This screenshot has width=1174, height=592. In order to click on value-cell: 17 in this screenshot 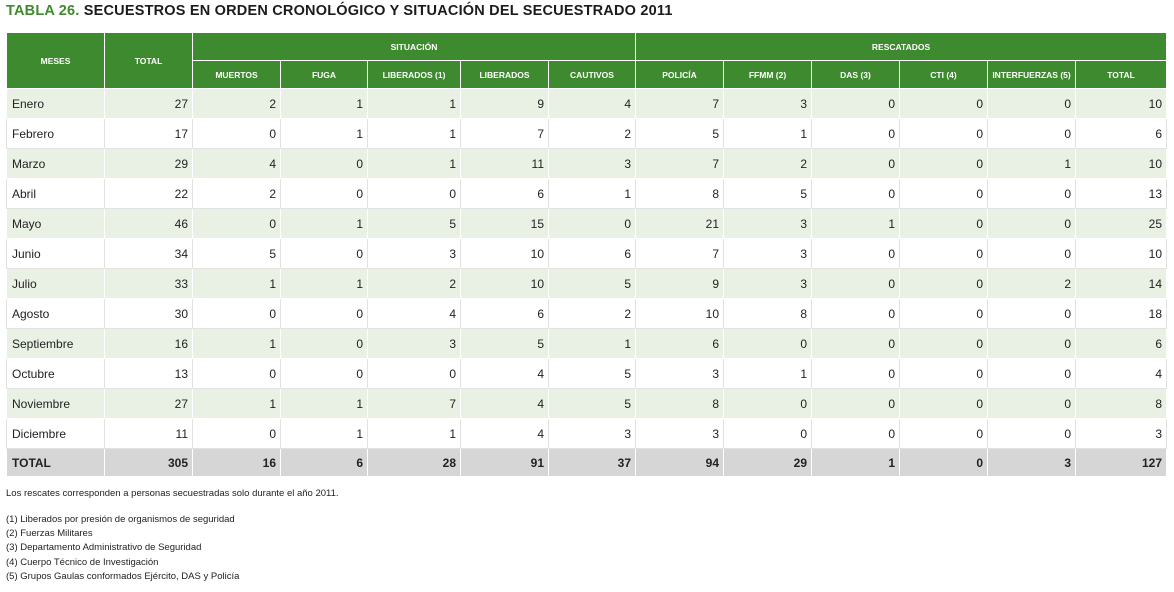, I will do `click(148, 133)`.